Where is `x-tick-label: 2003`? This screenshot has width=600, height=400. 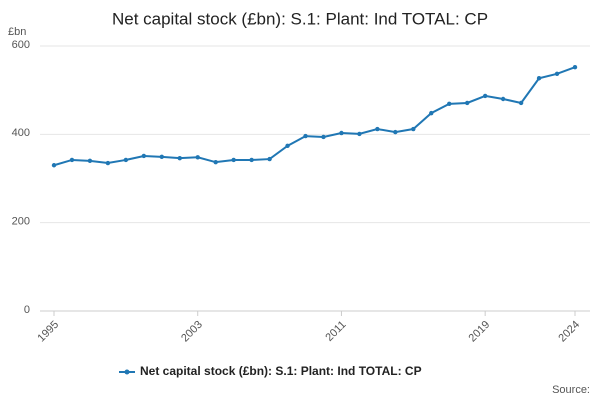
x-tick-label: 2003 is located at coordinates (192, 332).